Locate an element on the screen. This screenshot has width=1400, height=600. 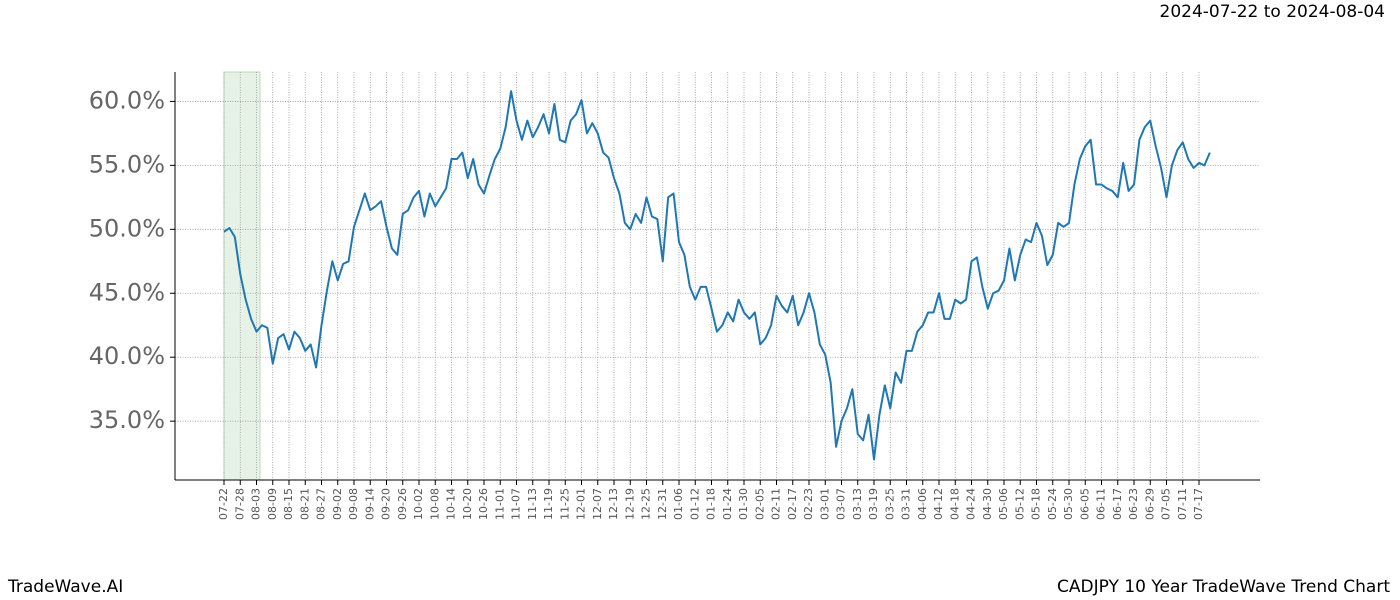
x-tick-label: 12-31 is located at coordinates (662, 504).